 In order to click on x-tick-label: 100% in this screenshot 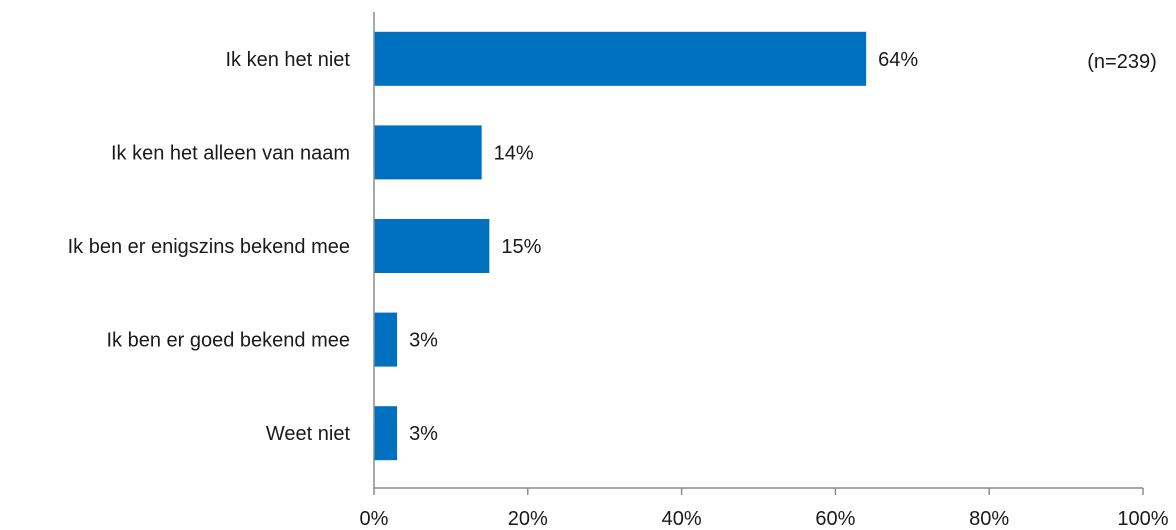, I will do `click(1142, 519)`.